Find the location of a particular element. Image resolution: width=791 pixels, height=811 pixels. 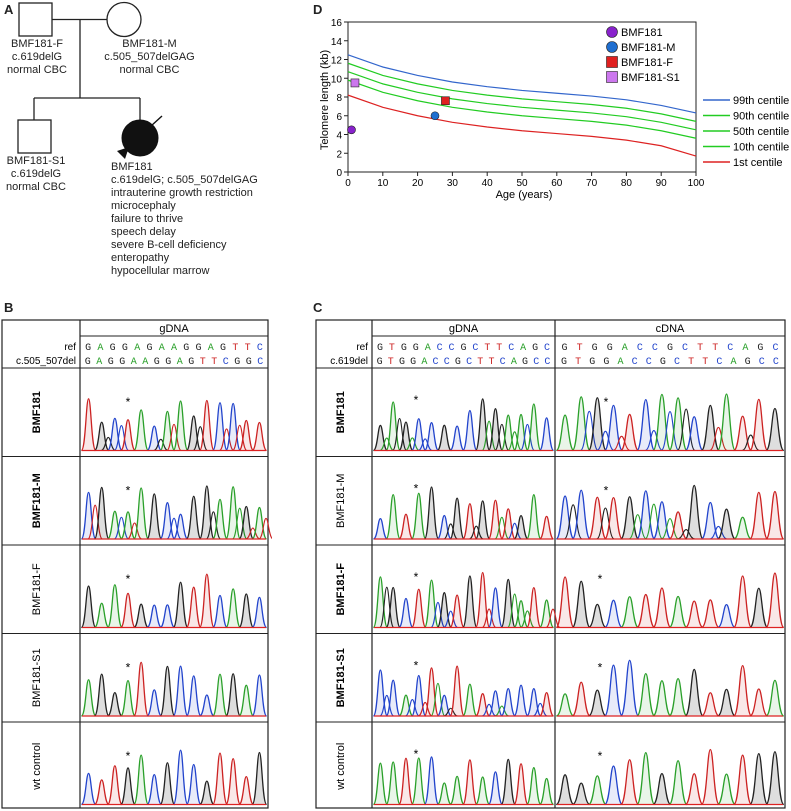

panel-c-cdna-trace is located at coordinates (670, 512).